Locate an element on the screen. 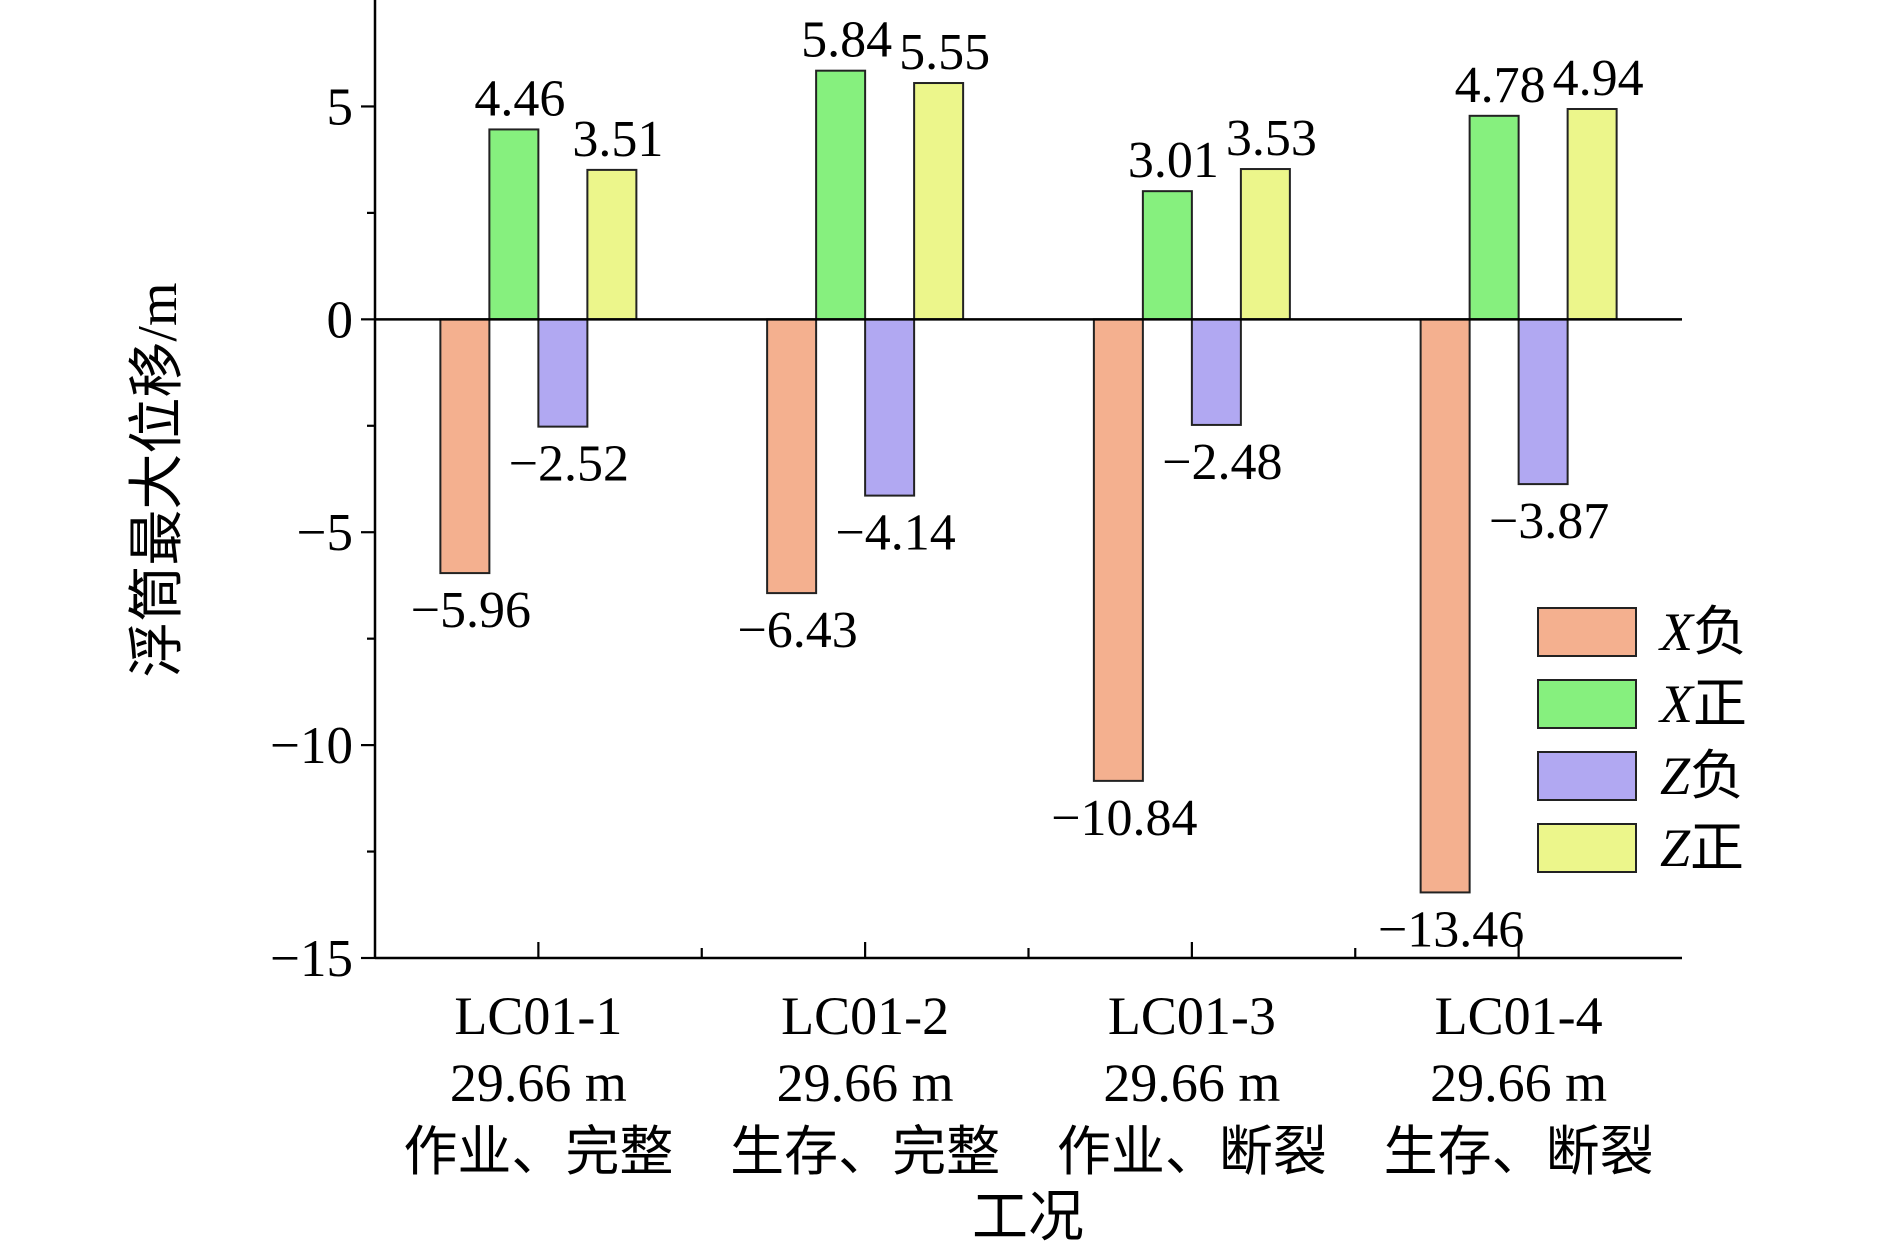  x-ticks-group is located at coordinates (1028, 950).